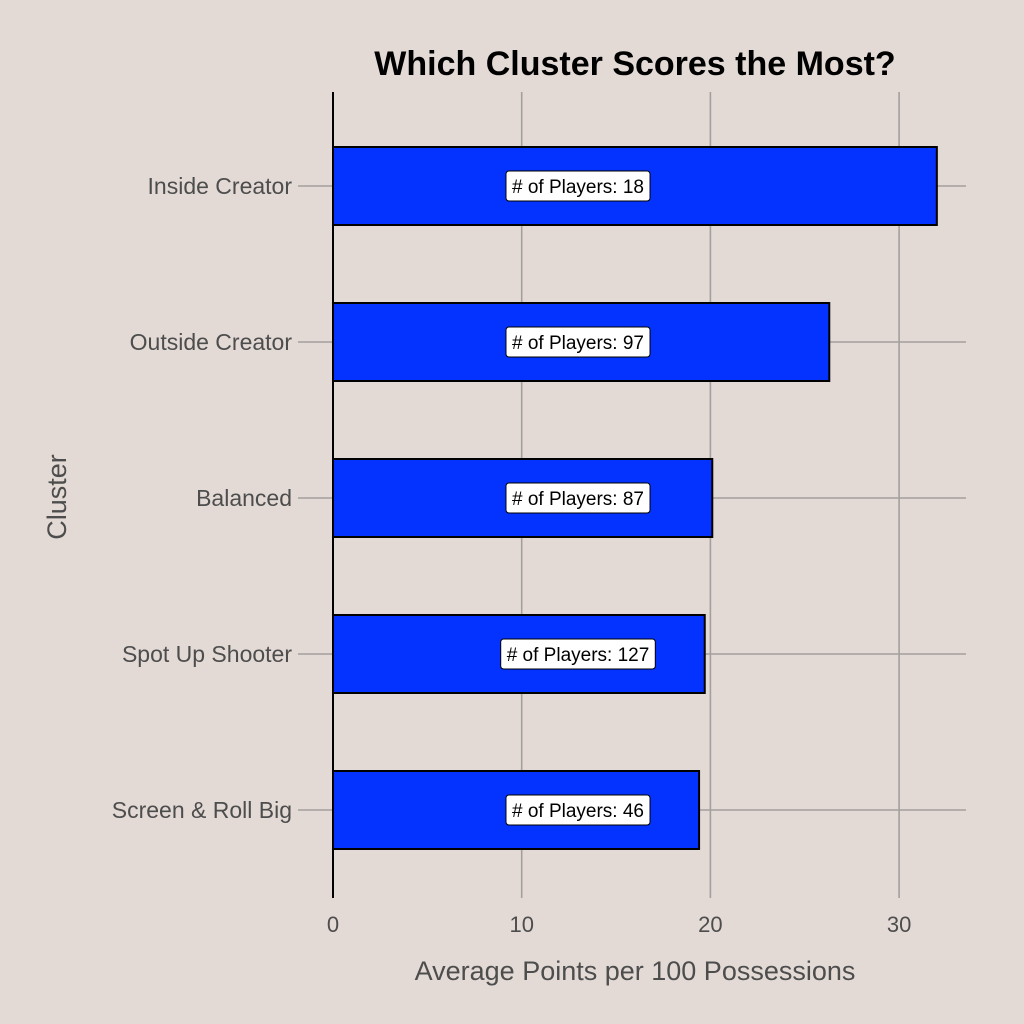 This screenshot has width=1024, height=1024. I want to click on chart-title: Which Cluster Scores the Most?, so click(634, 64).